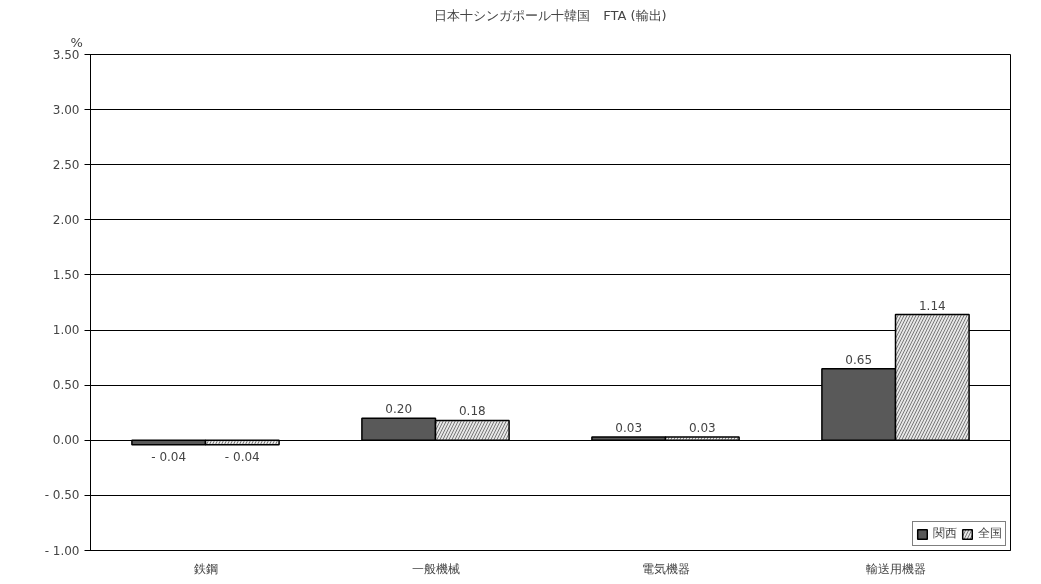 The width and height of the screenshot is (1041, 584). What do you see at coordinates (399, 409) in the screenshot?
I see `data-label: 0.20` at bounding box center [399, 409].